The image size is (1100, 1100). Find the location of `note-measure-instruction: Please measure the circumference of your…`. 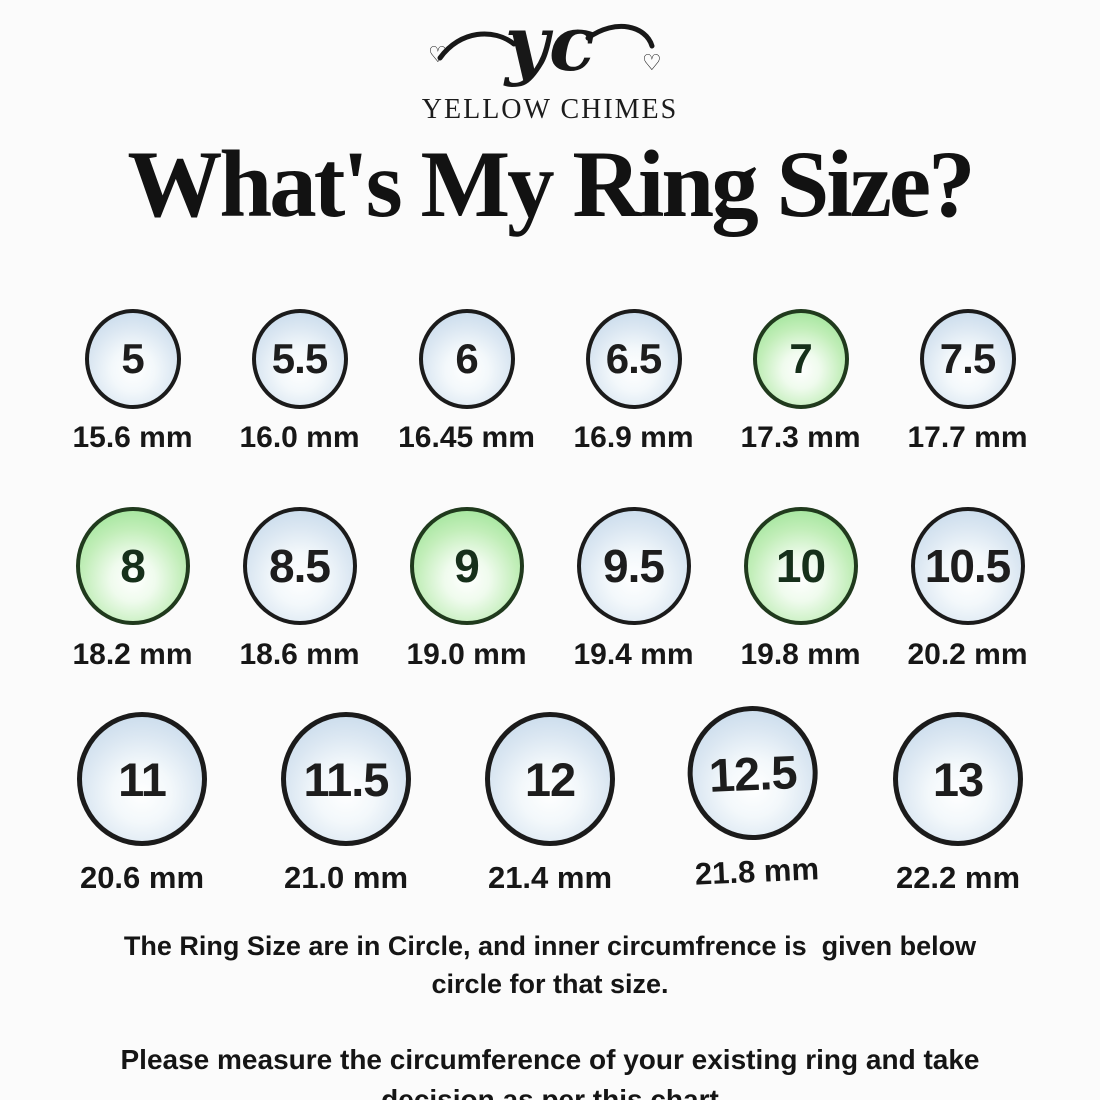

note-measure-instruction: Please measure the circumference of your… is located at coordinates (550, 1070).